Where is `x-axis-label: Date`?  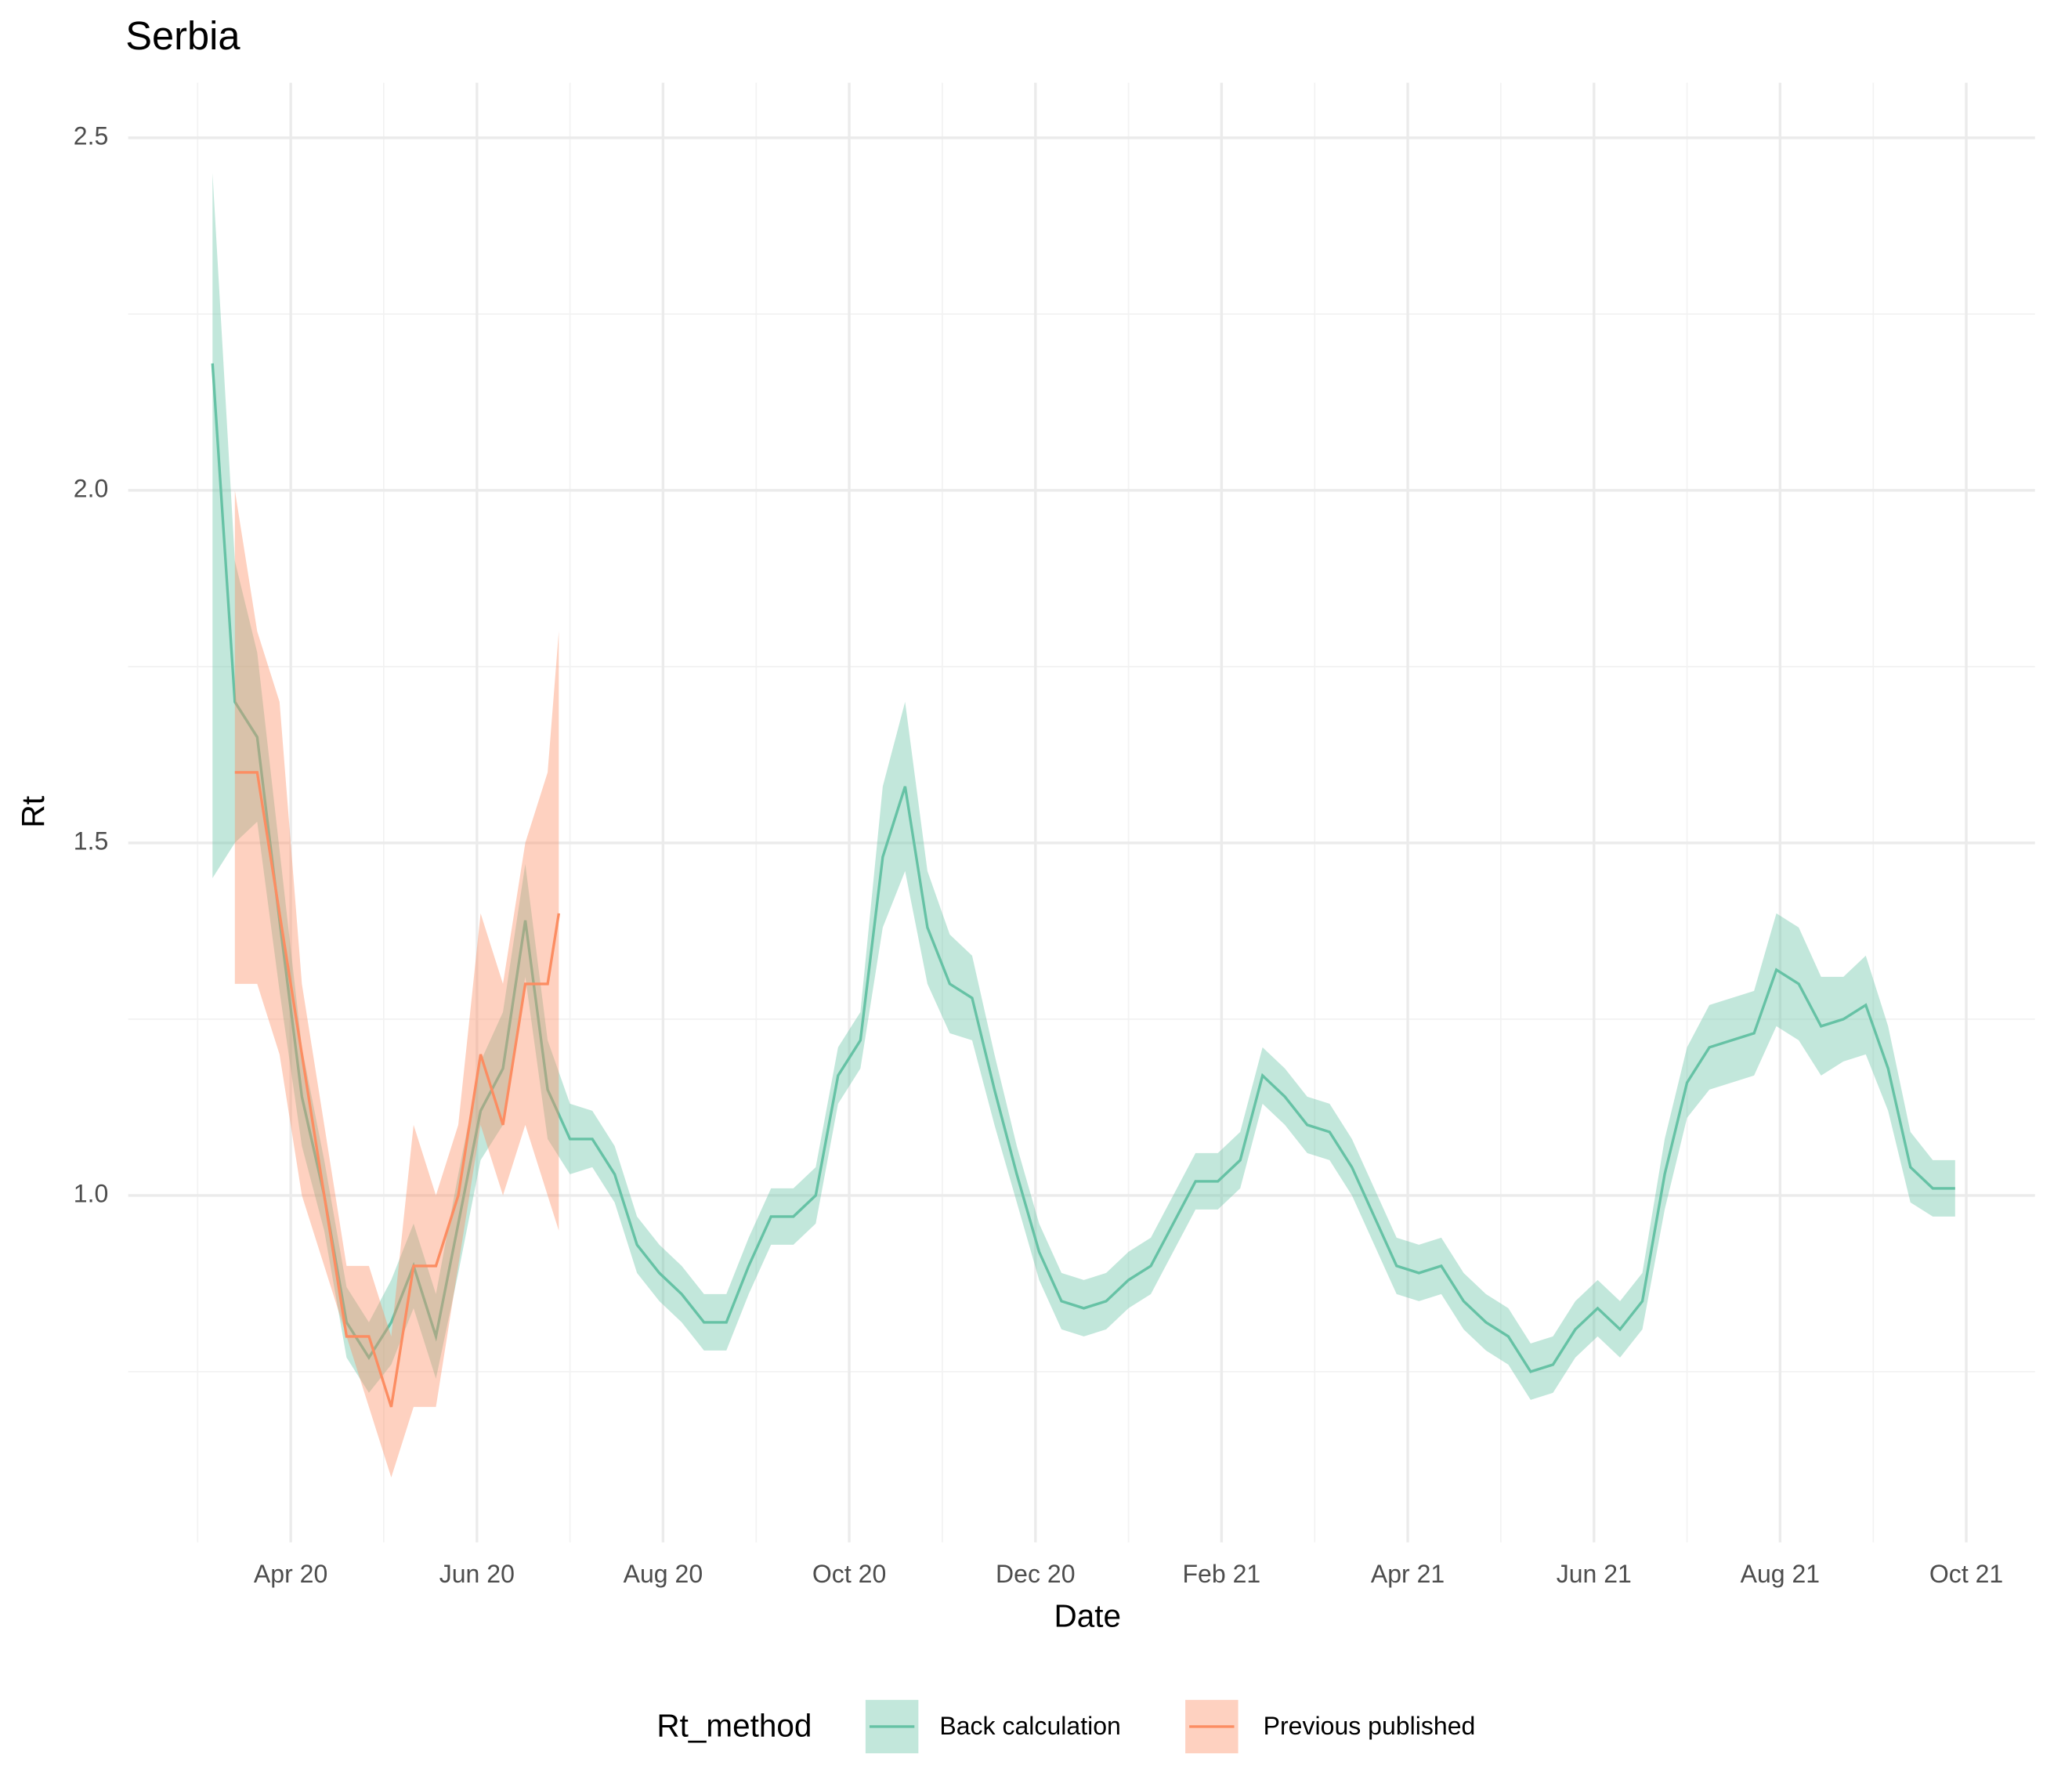
x-axis-label: Date is located at coordinates (1088, 1615).